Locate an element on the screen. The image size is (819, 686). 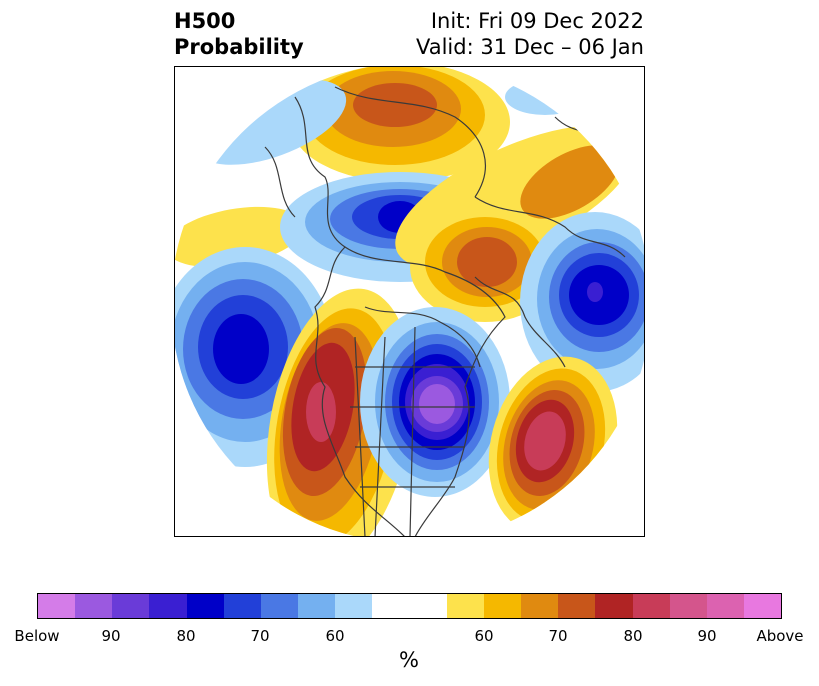
anomaly-central-us-below is located at coordinates (435, 402).